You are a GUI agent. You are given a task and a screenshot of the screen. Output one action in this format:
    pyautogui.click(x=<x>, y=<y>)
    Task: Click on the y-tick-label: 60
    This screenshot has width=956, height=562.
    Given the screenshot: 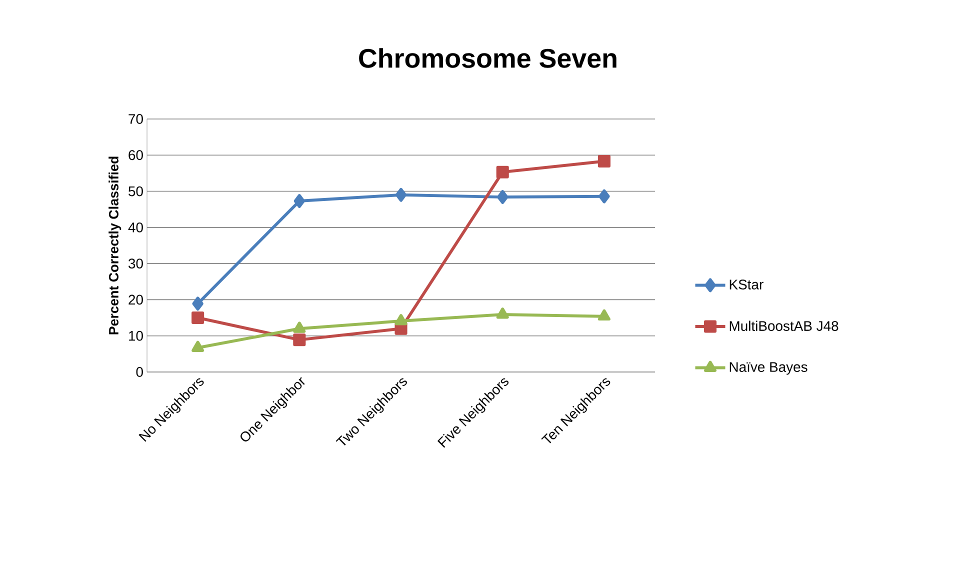 What is the action you would take?
    pyautogui.click(x=135, y=155)
    